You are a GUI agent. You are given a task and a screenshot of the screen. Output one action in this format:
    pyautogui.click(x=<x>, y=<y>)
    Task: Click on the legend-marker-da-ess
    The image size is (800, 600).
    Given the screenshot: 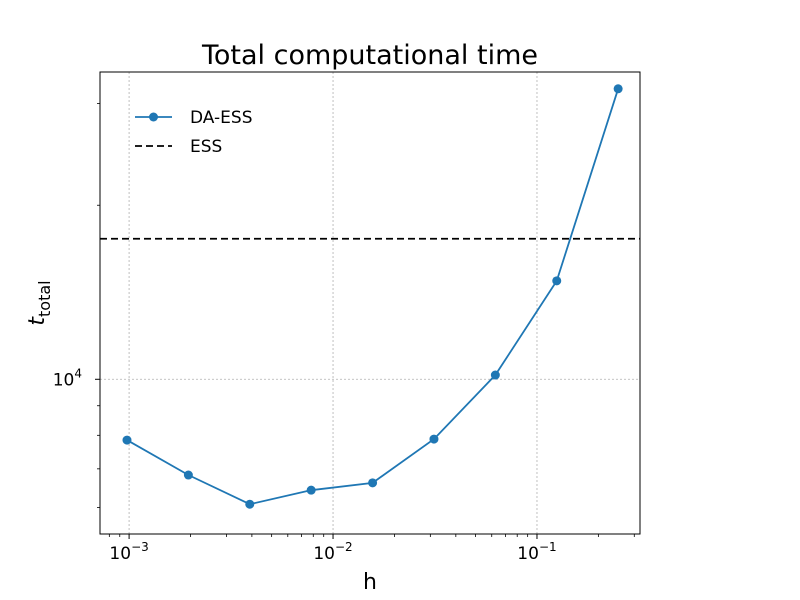 What is the action you would take?
    pyautogui.click(x=153, y=117)
    